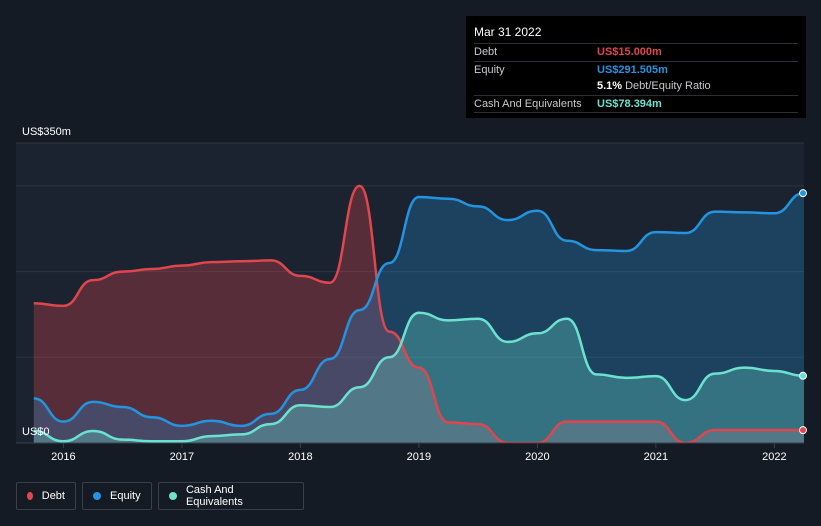 The height and width of the screenshot is (526, 821). I want to click on tooltip-cash-label: Cash And Equivalents, so click(528, 103).